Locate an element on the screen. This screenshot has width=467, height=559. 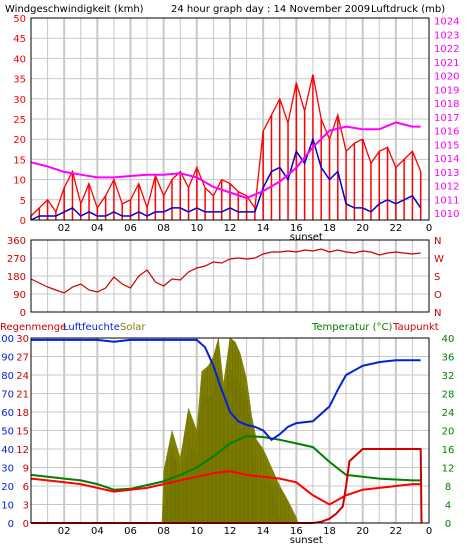
humidity-y-tick: 100 is located at coordinates (7, 339).